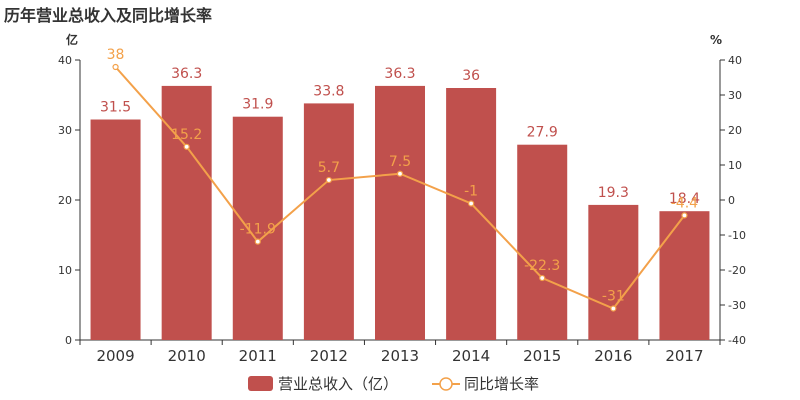  Describe the element at coordinates (186, 135) in the screenshot. I see `line-value-label: 15.2` at that location.